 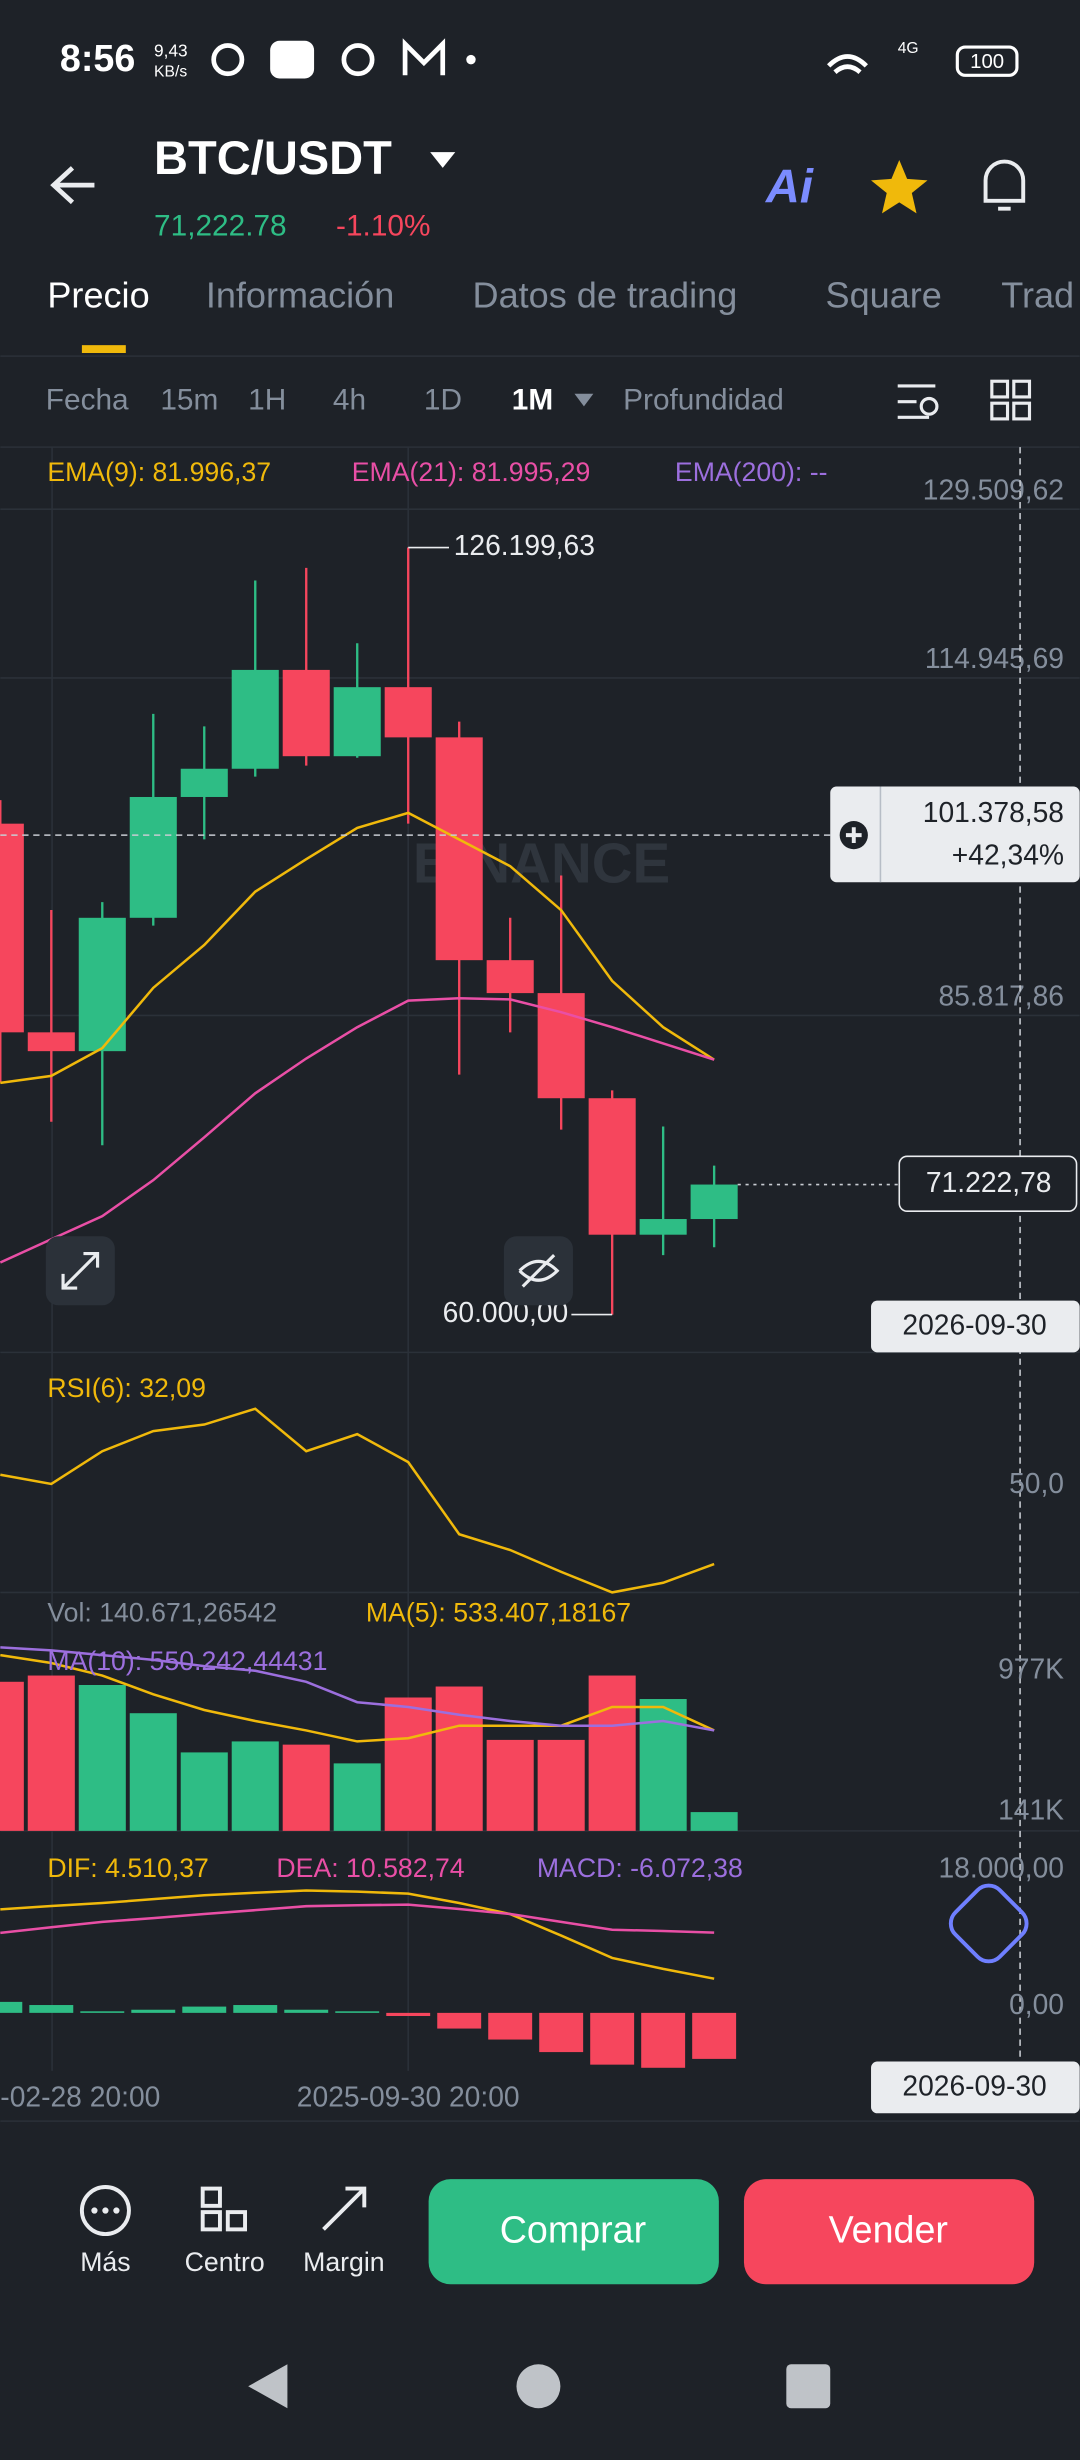 What do you see at coordinates (1001, 1868) in the screenshot?
I see `macd-tick: 18.000,00` at bounding box center [1001, 1868].